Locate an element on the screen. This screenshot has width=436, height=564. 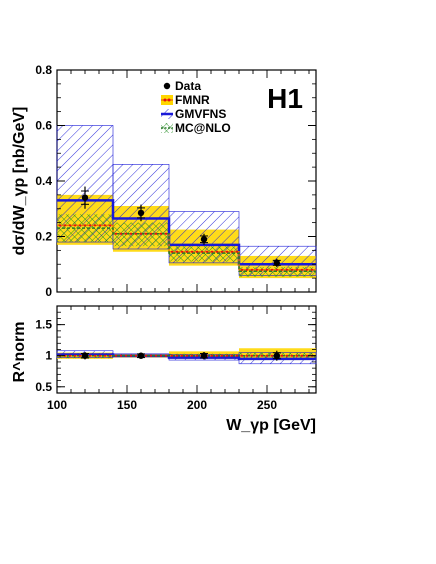
bottom-data is located at coordinates (181, 355).